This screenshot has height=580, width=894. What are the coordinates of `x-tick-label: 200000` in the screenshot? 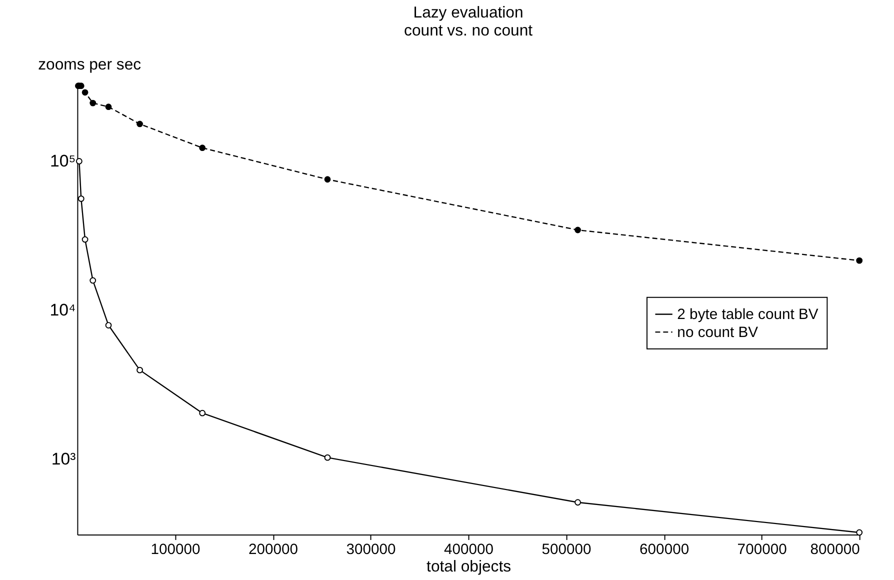 It's located at (273, 550).